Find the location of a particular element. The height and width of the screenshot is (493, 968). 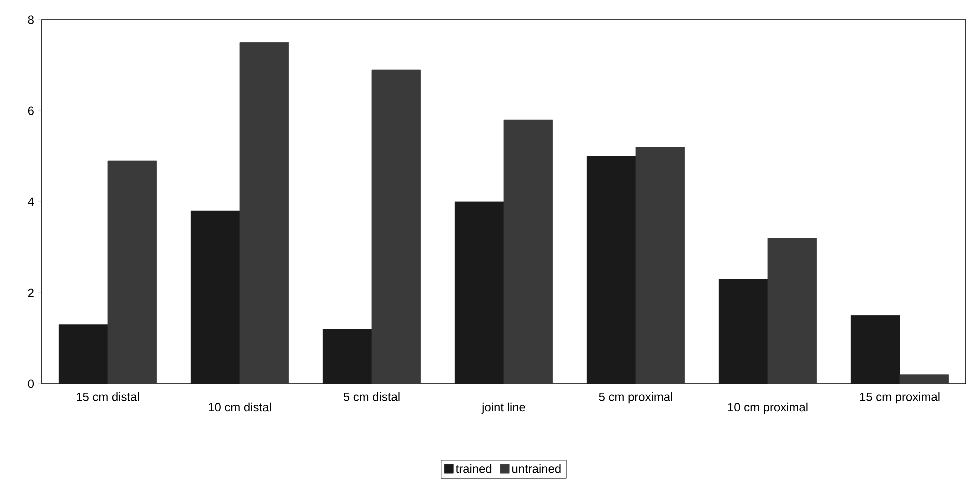

legend-label: untrained is located at coordinates (536, 469).